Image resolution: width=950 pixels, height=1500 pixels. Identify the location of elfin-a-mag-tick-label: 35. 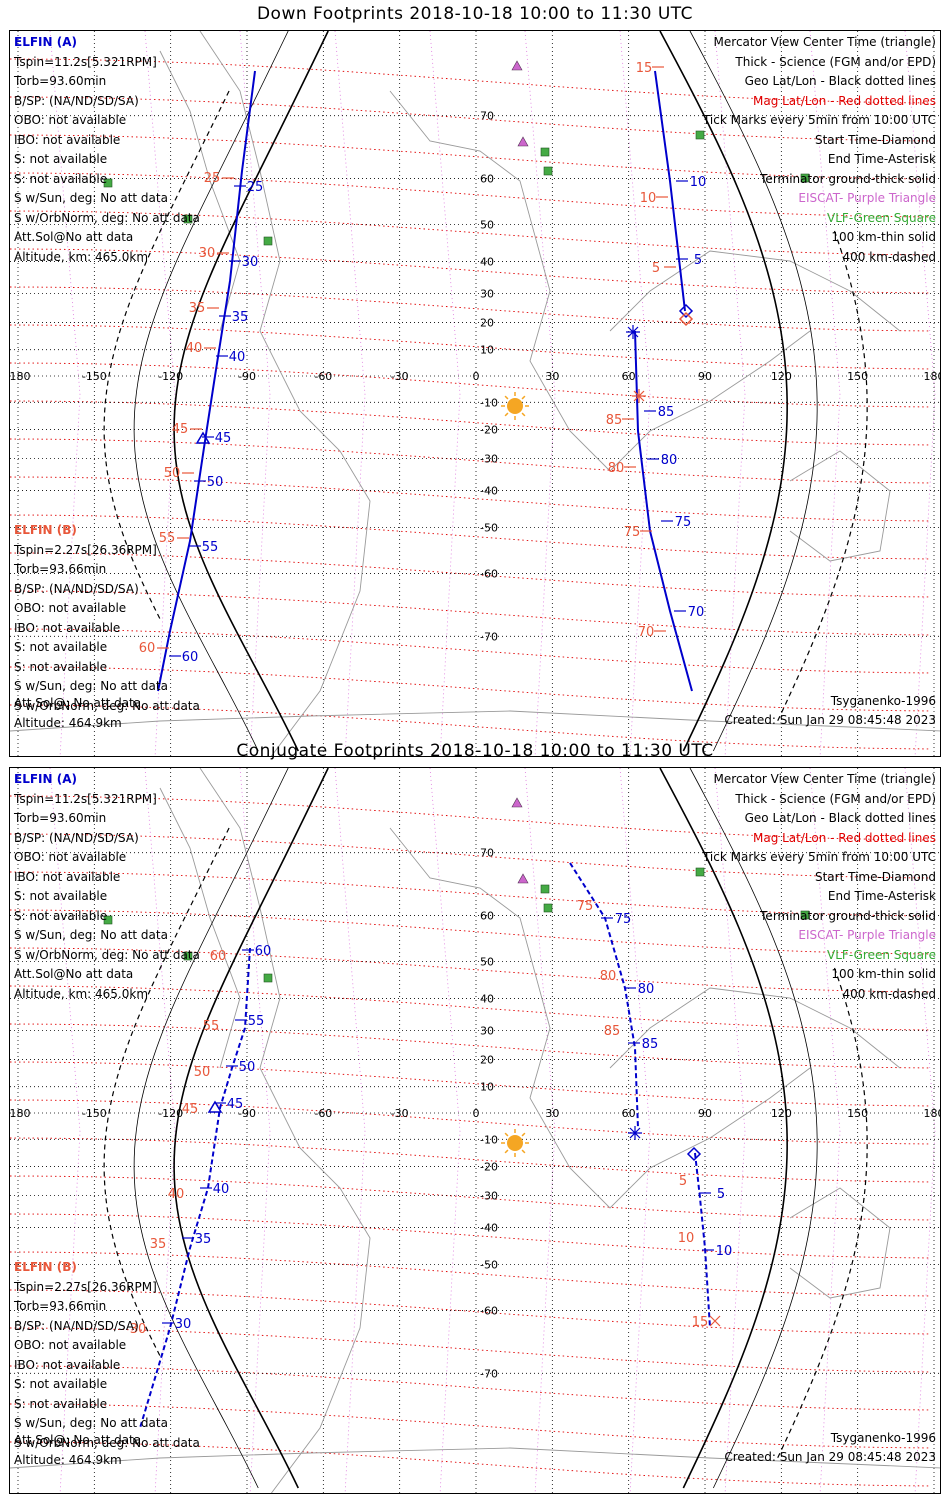
(158, 1244).